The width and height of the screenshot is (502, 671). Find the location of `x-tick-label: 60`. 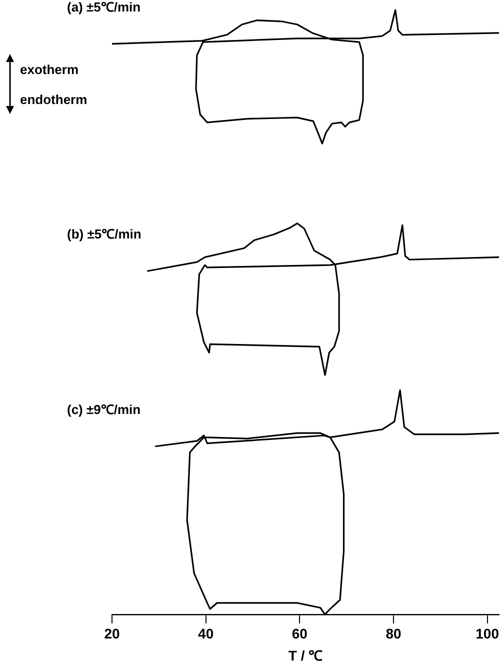

x-tick-label: 60 is located at coordinates (300, 634).